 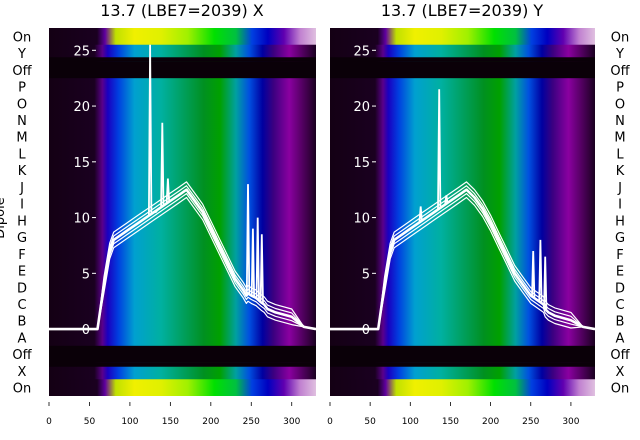 I want to click on x-tick-label: 300, so click(x=570, y=422).